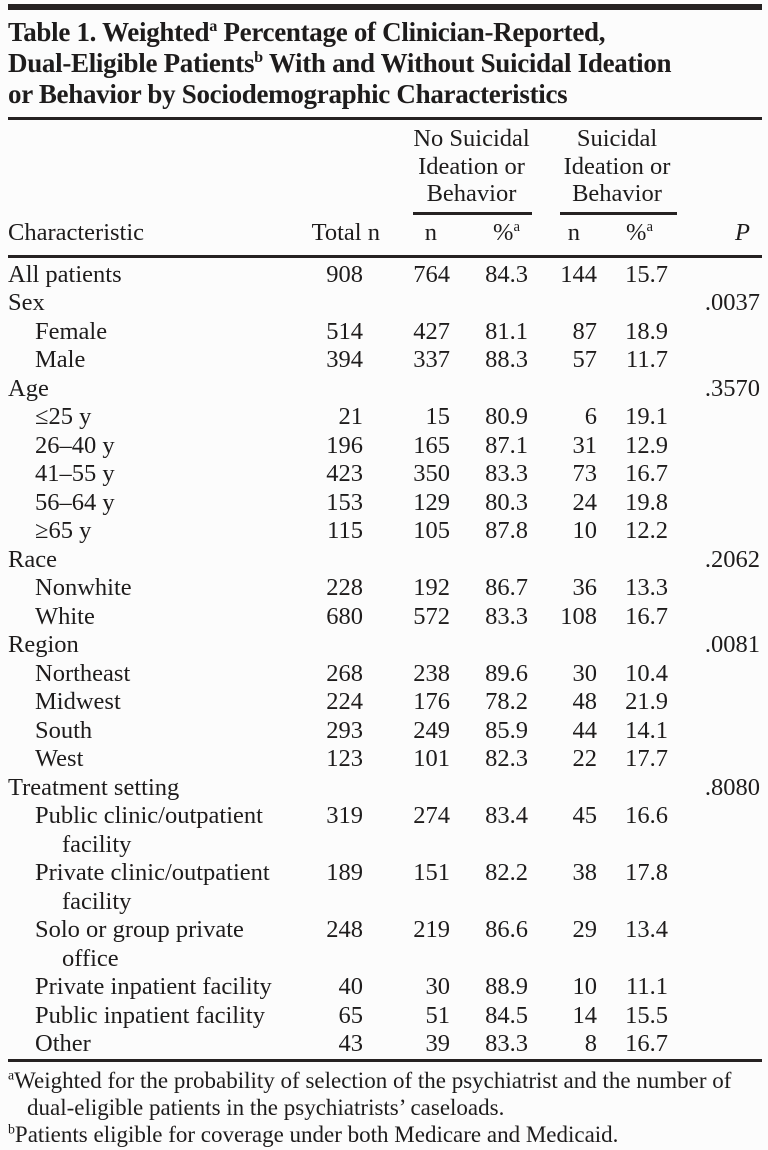 The image size is (768, 1150). What do you see at coordinates (65, 274) in the screenshot?
I see `row-label: All patients` at bounding box center [65, 274].